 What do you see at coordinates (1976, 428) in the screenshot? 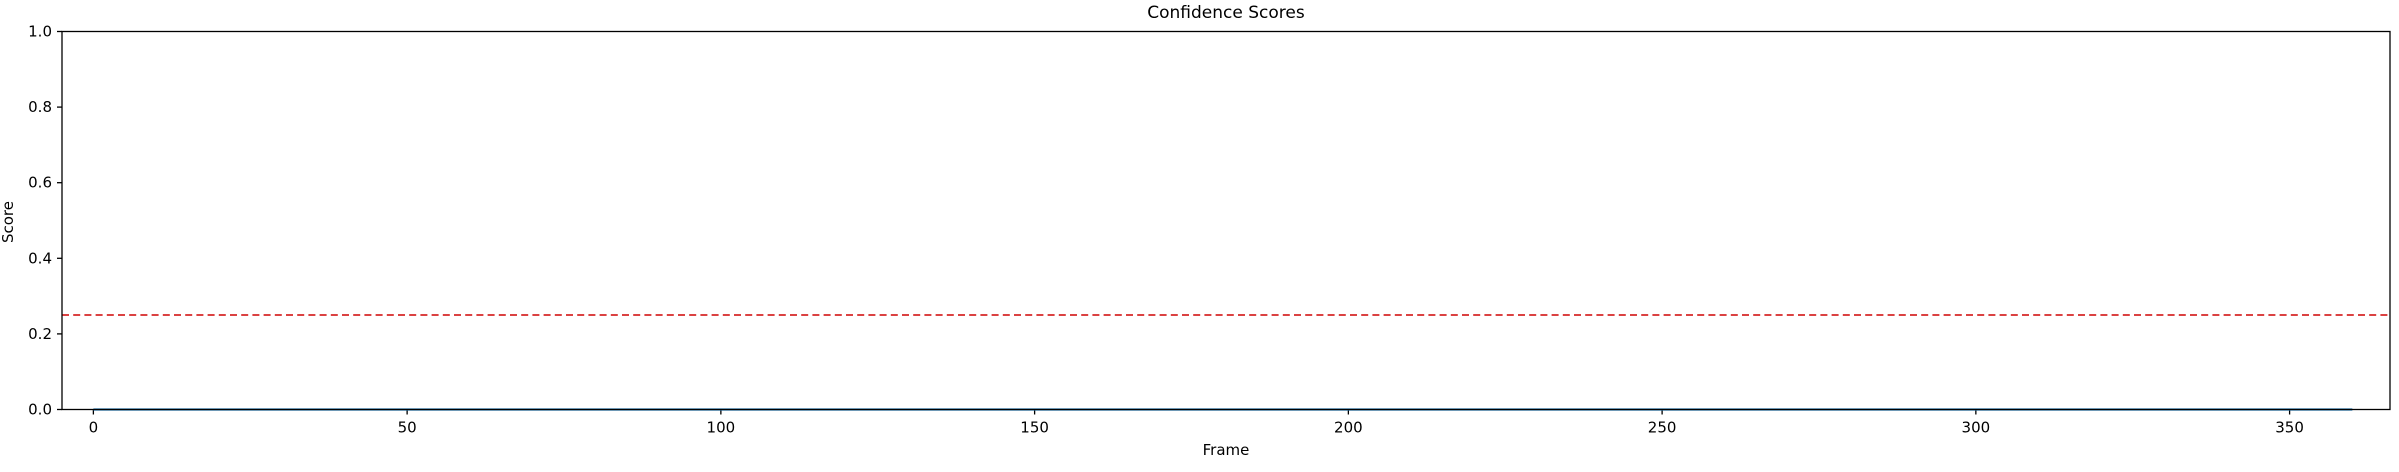
I see `x-tick-label: 300` at bounding box center [1976, 428].